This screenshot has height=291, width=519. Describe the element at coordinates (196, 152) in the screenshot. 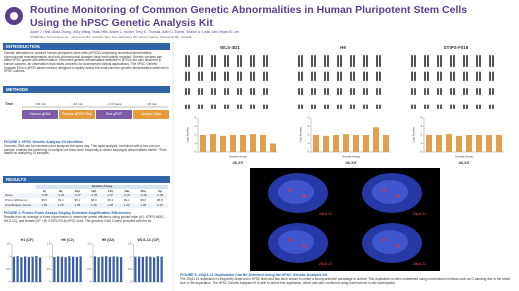

I see `y-tick-label: 0` at that location.